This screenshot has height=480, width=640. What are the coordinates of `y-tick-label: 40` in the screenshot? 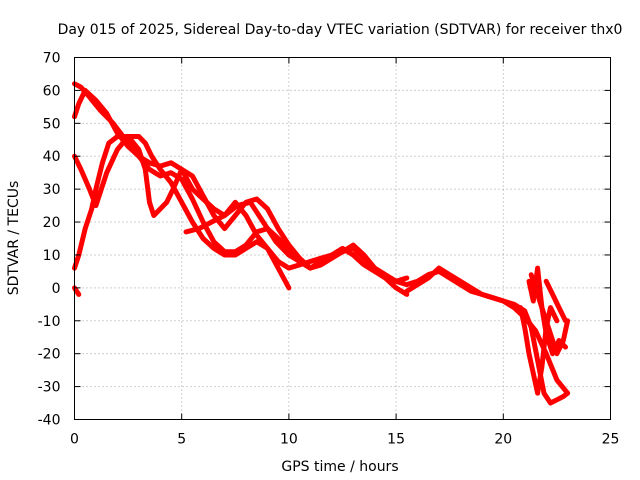 It's located at (52, 157).